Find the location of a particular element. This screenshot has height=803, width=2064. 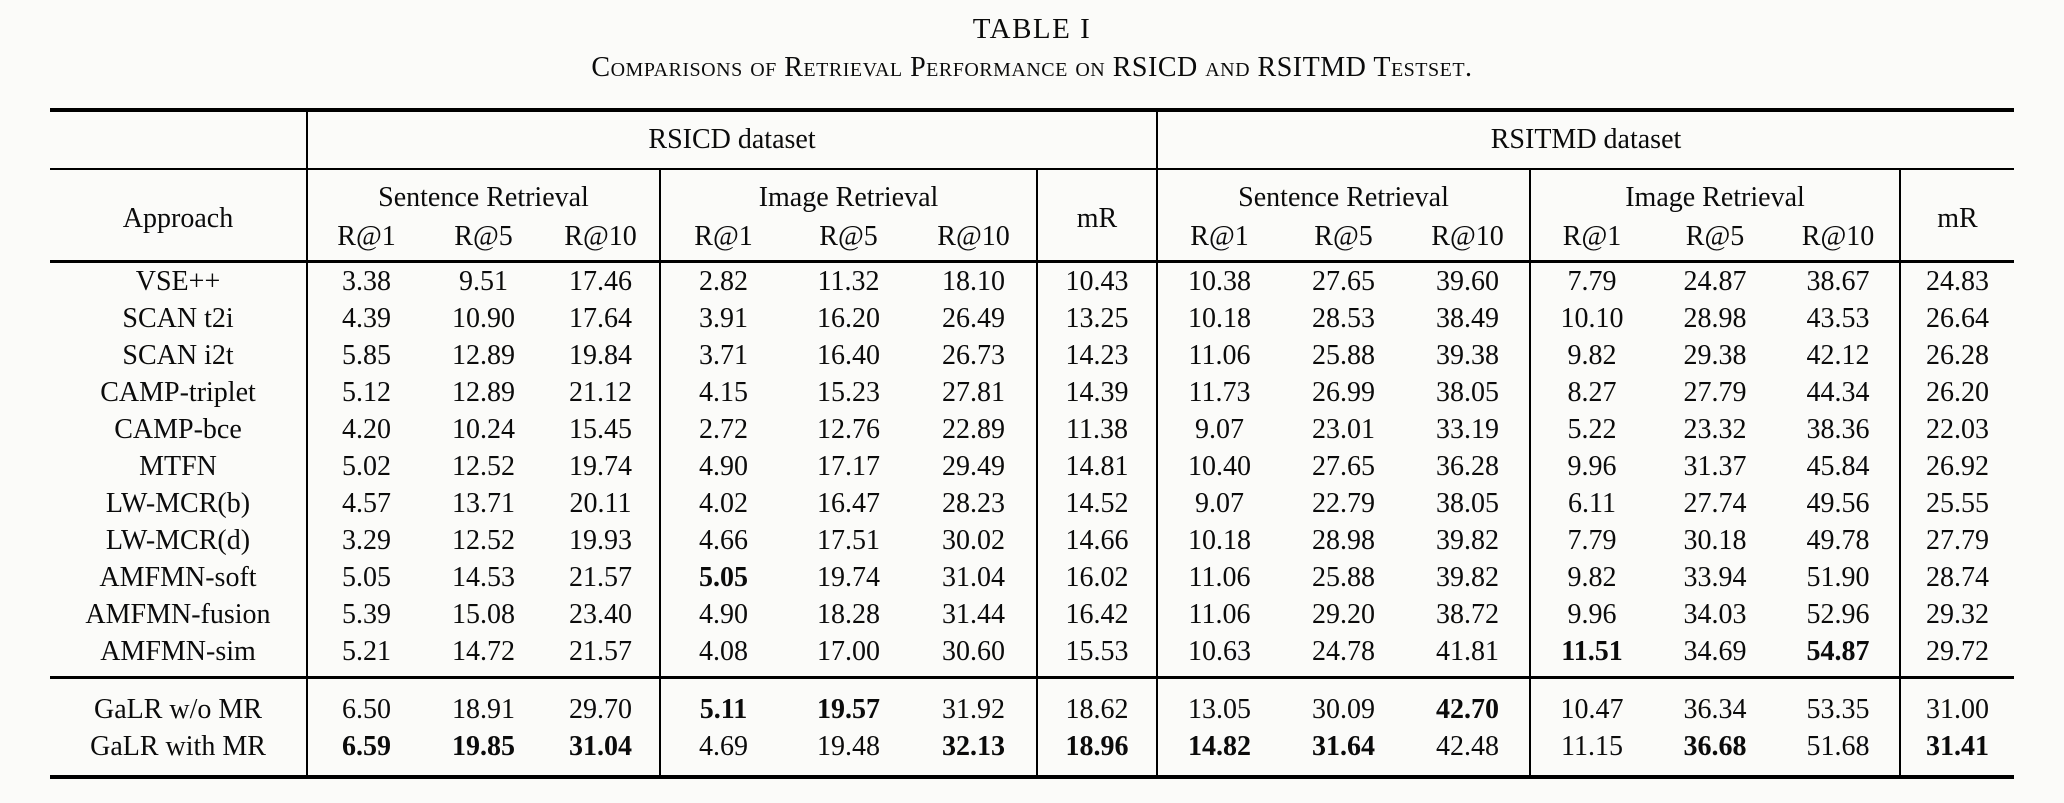

value-cell: 9.07 is located at coordinates (1219, 429).